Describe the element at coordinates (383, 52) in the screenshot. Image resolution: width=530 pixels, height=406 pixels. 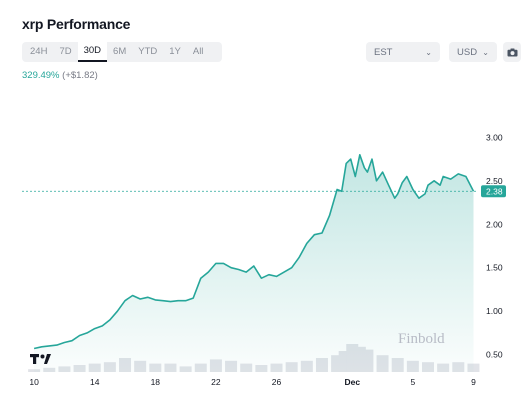
I see `timezone-value: EST` at that location.